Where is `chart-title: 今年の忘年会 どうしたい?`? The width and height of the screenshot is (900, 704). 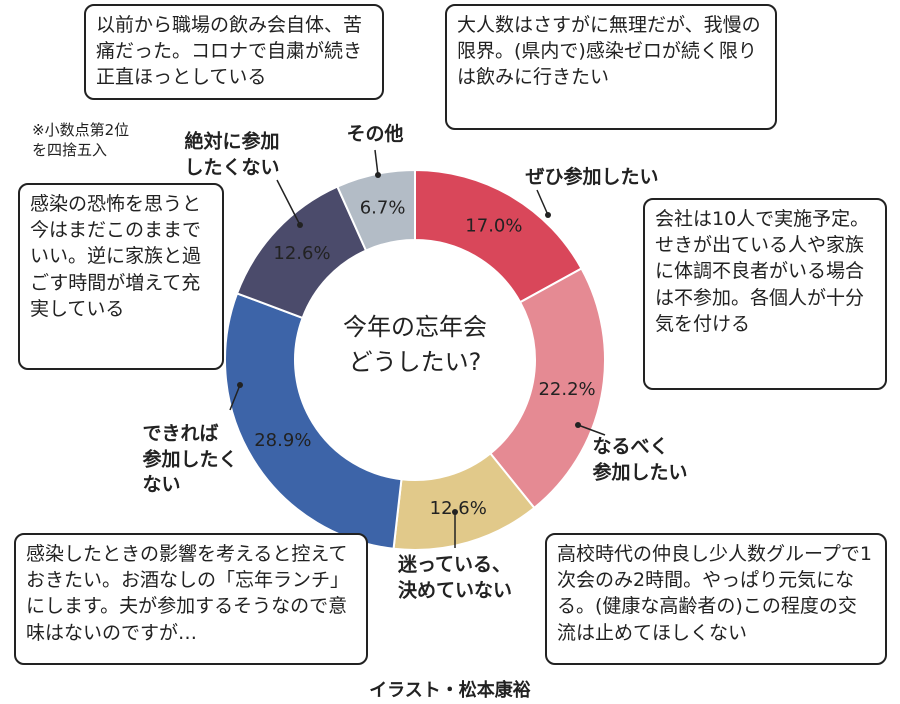
chart-title: 今年の忘年会 どうしたい? is located at coordinates (415, 344).